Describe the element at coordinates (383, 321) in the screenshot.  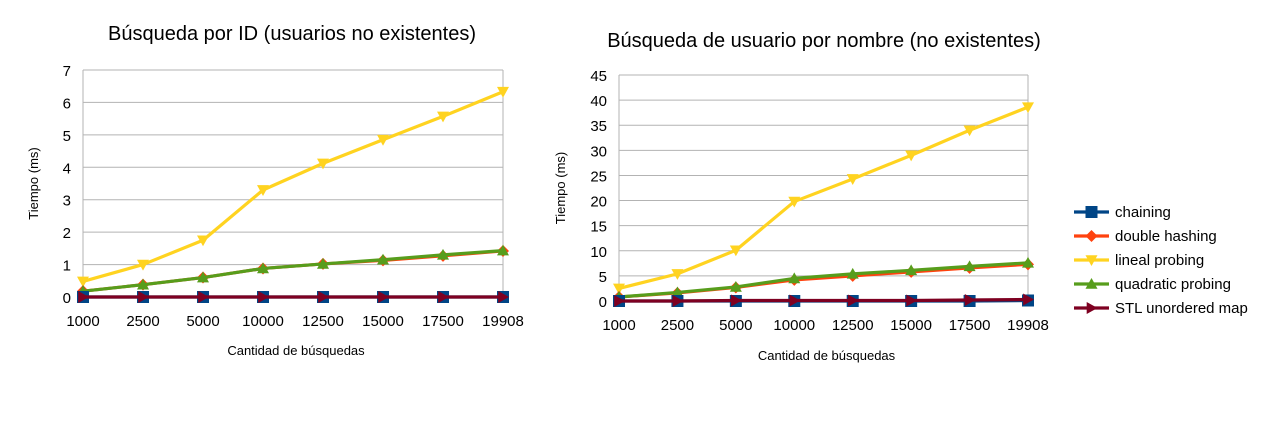
I see `x-tick-label: 15000` at that location.